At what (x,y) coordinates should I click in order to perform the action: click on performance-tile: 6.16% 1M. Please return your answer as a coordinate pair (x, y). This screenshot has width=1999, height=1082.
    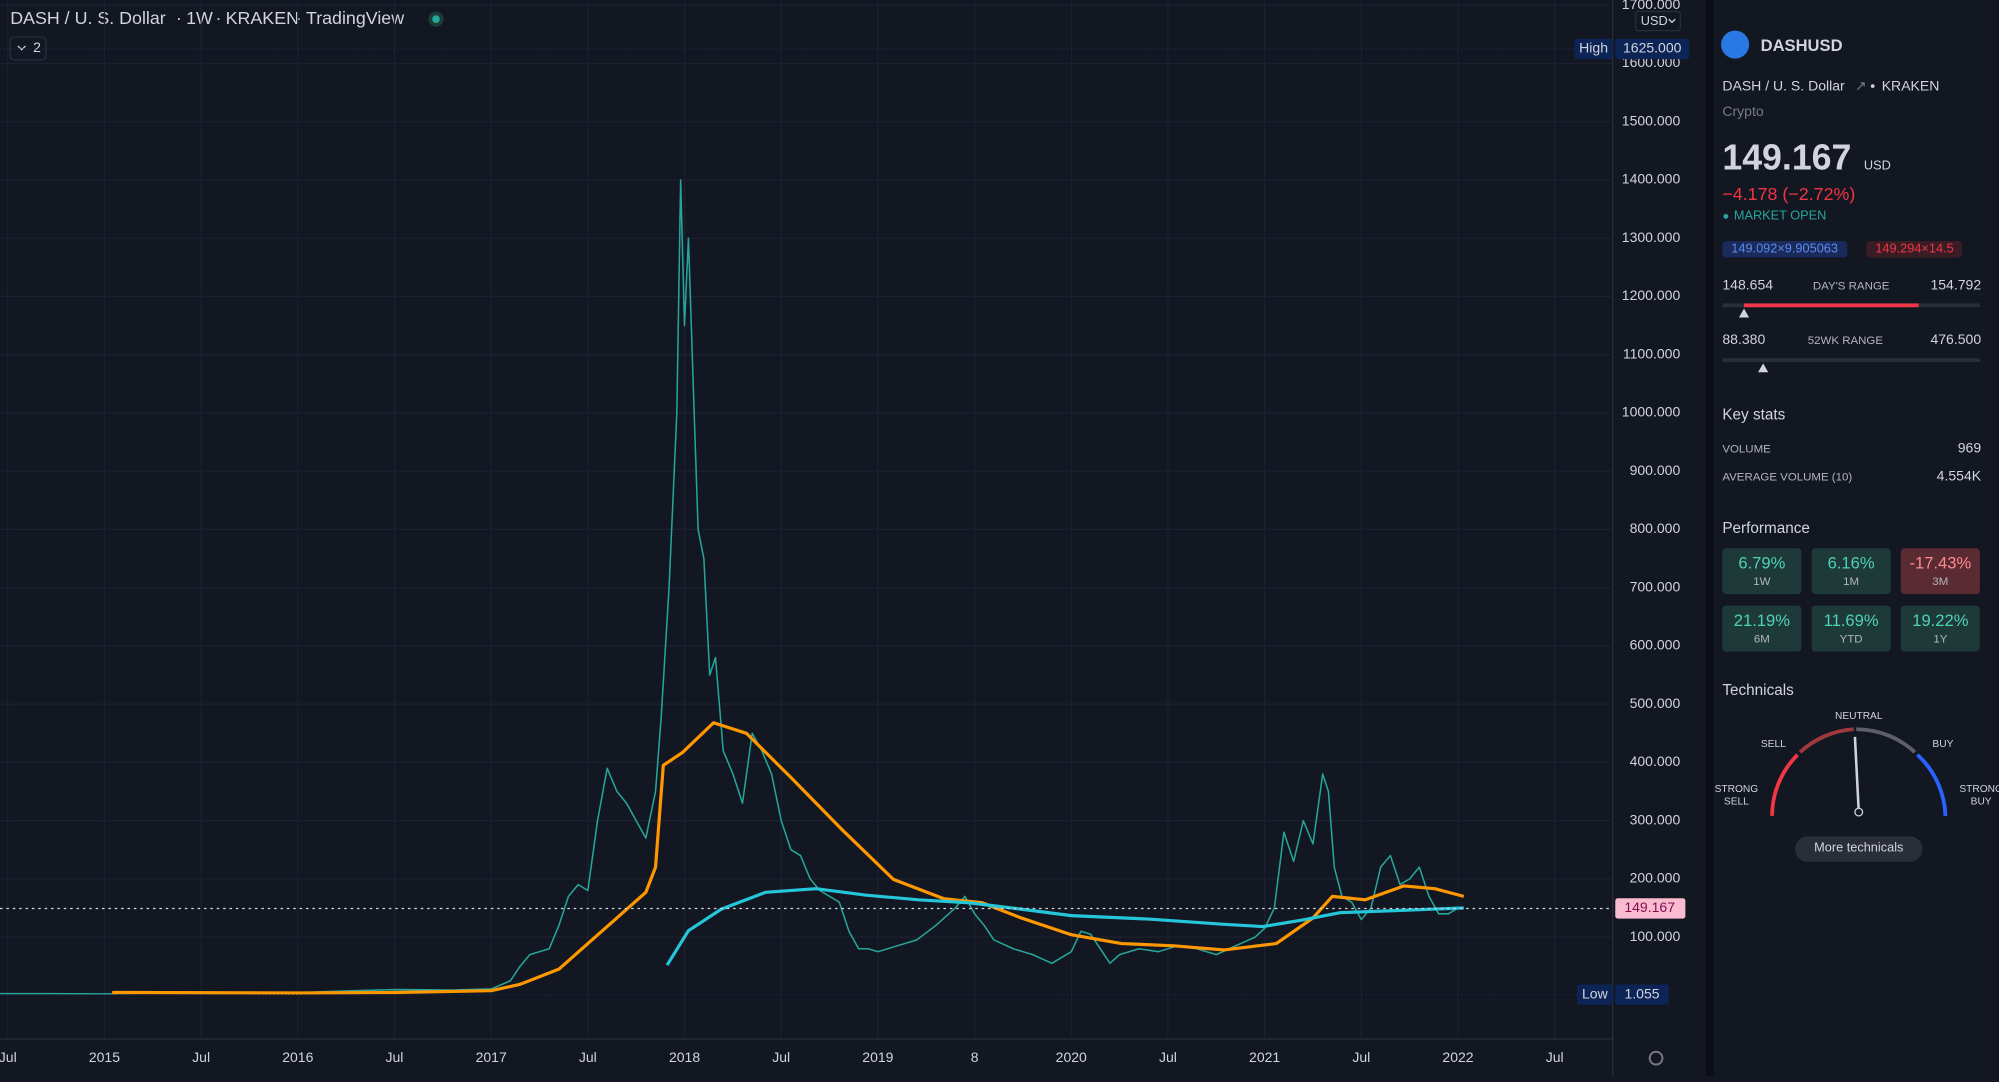
    Looking at the image, I should click on (1851, 571).